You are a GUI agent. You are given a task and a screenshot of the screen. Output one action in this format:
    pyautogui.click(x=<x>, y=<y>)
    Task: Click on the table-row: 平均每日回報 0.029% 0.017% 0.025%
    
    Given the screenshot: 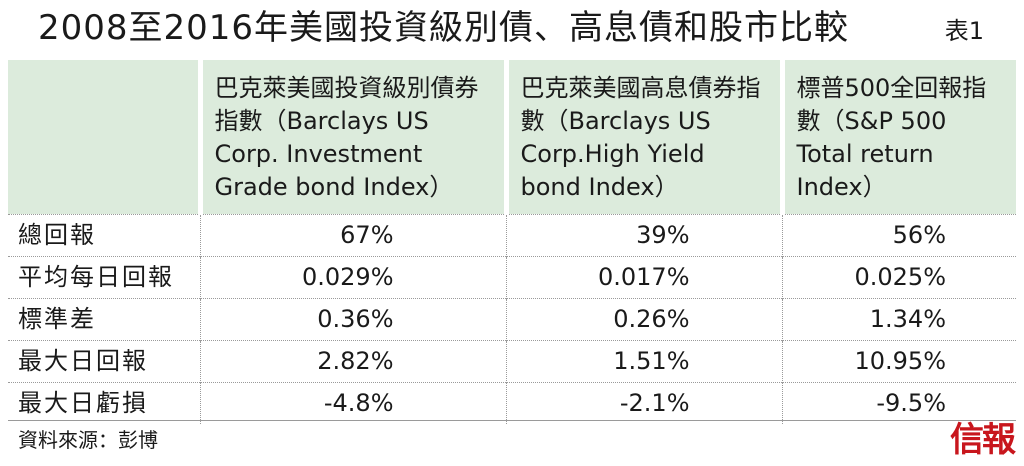 What is the action you would take?
    pyautogui.click(x=512, y=277)
    